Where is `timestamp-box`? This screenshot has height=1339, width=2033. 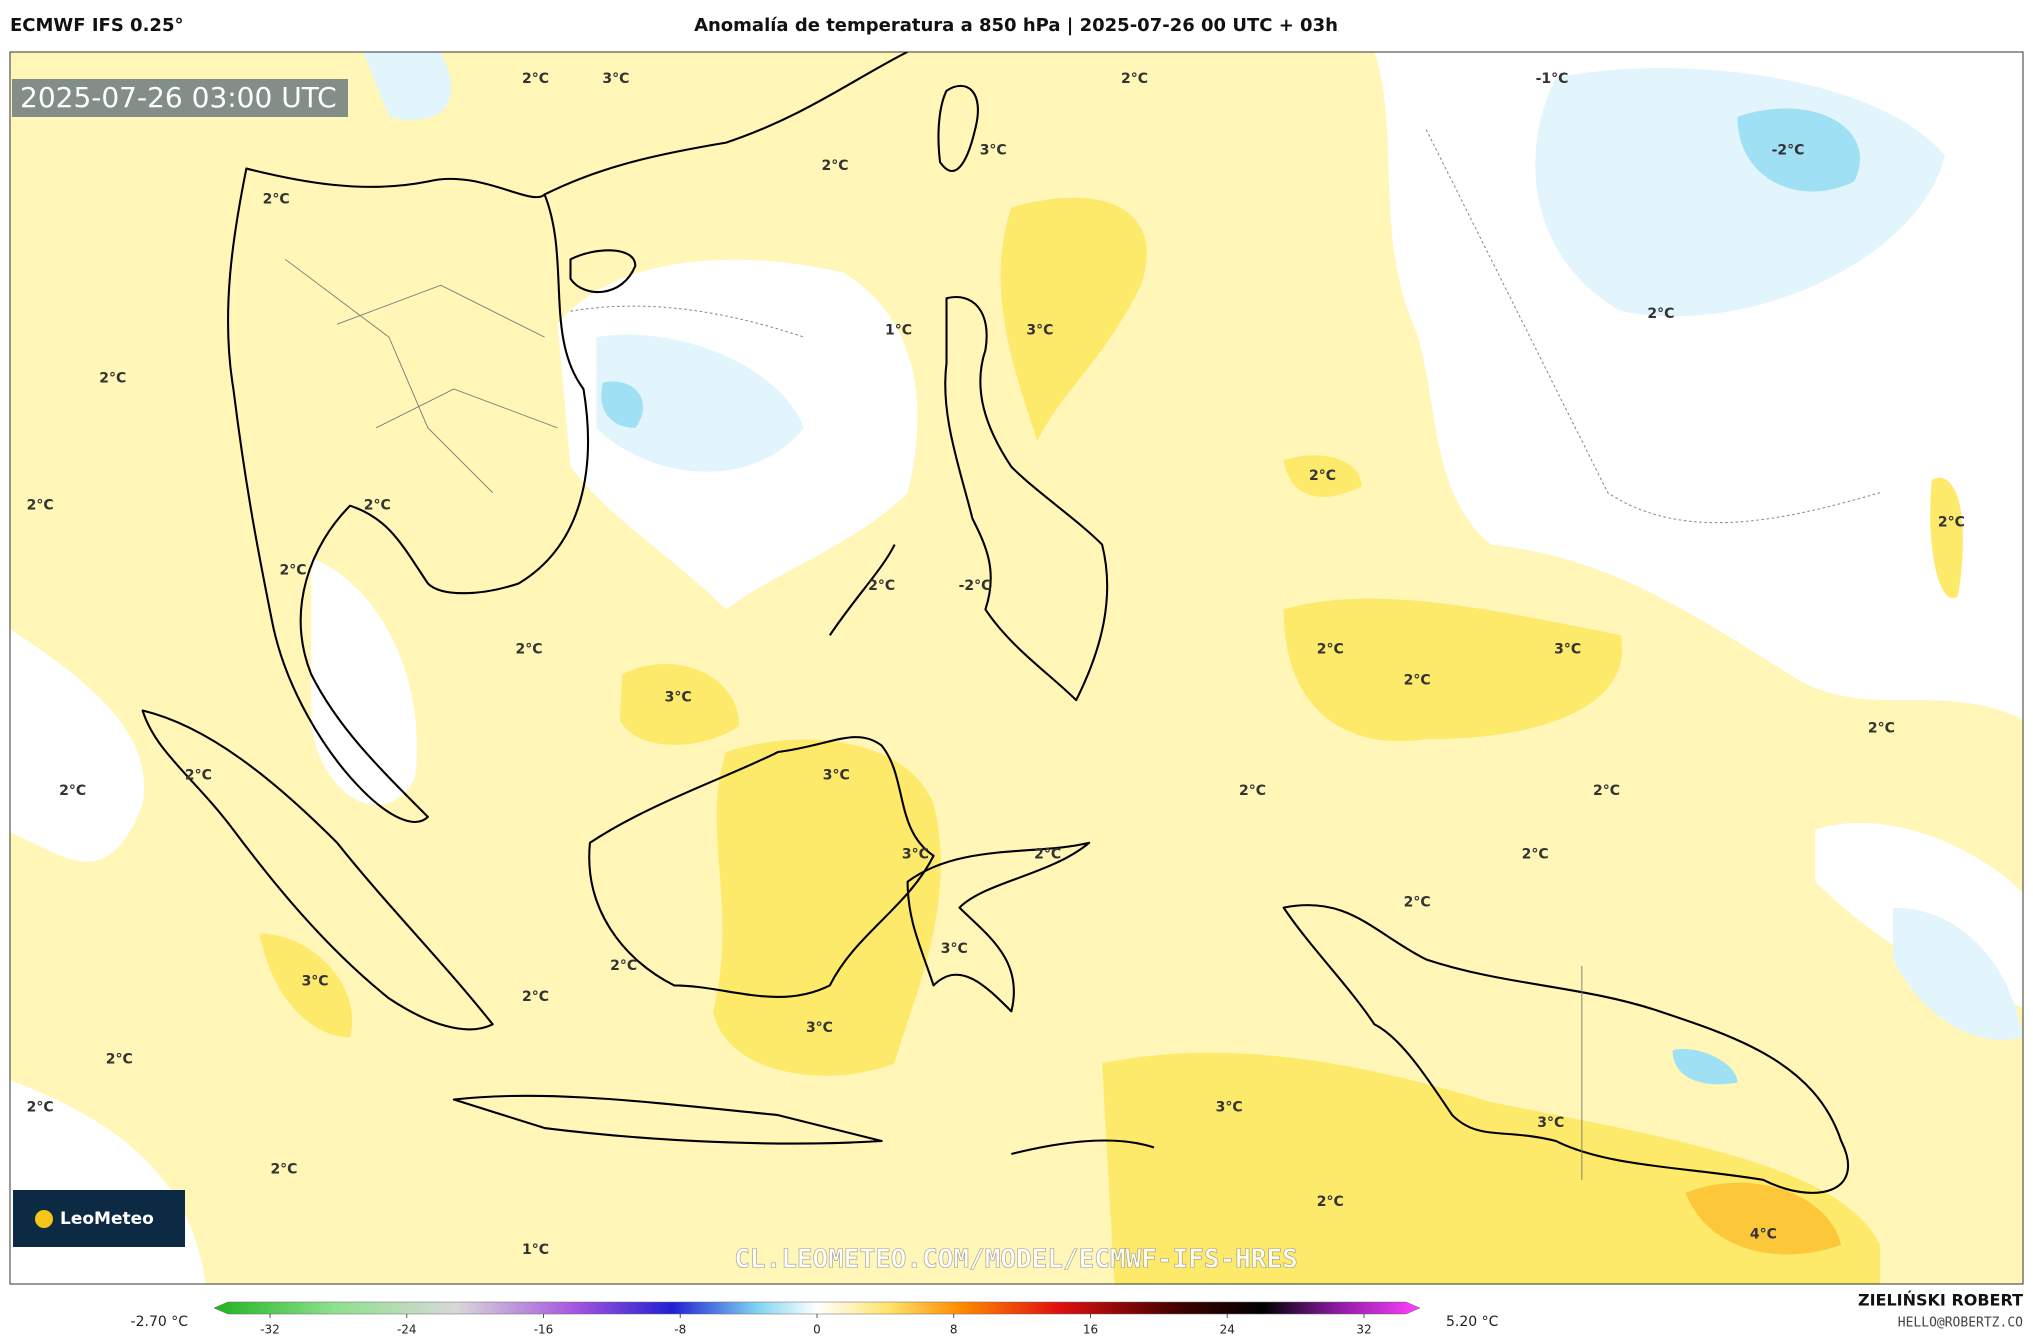
timestamp-box is located at coordinates (180, 98).